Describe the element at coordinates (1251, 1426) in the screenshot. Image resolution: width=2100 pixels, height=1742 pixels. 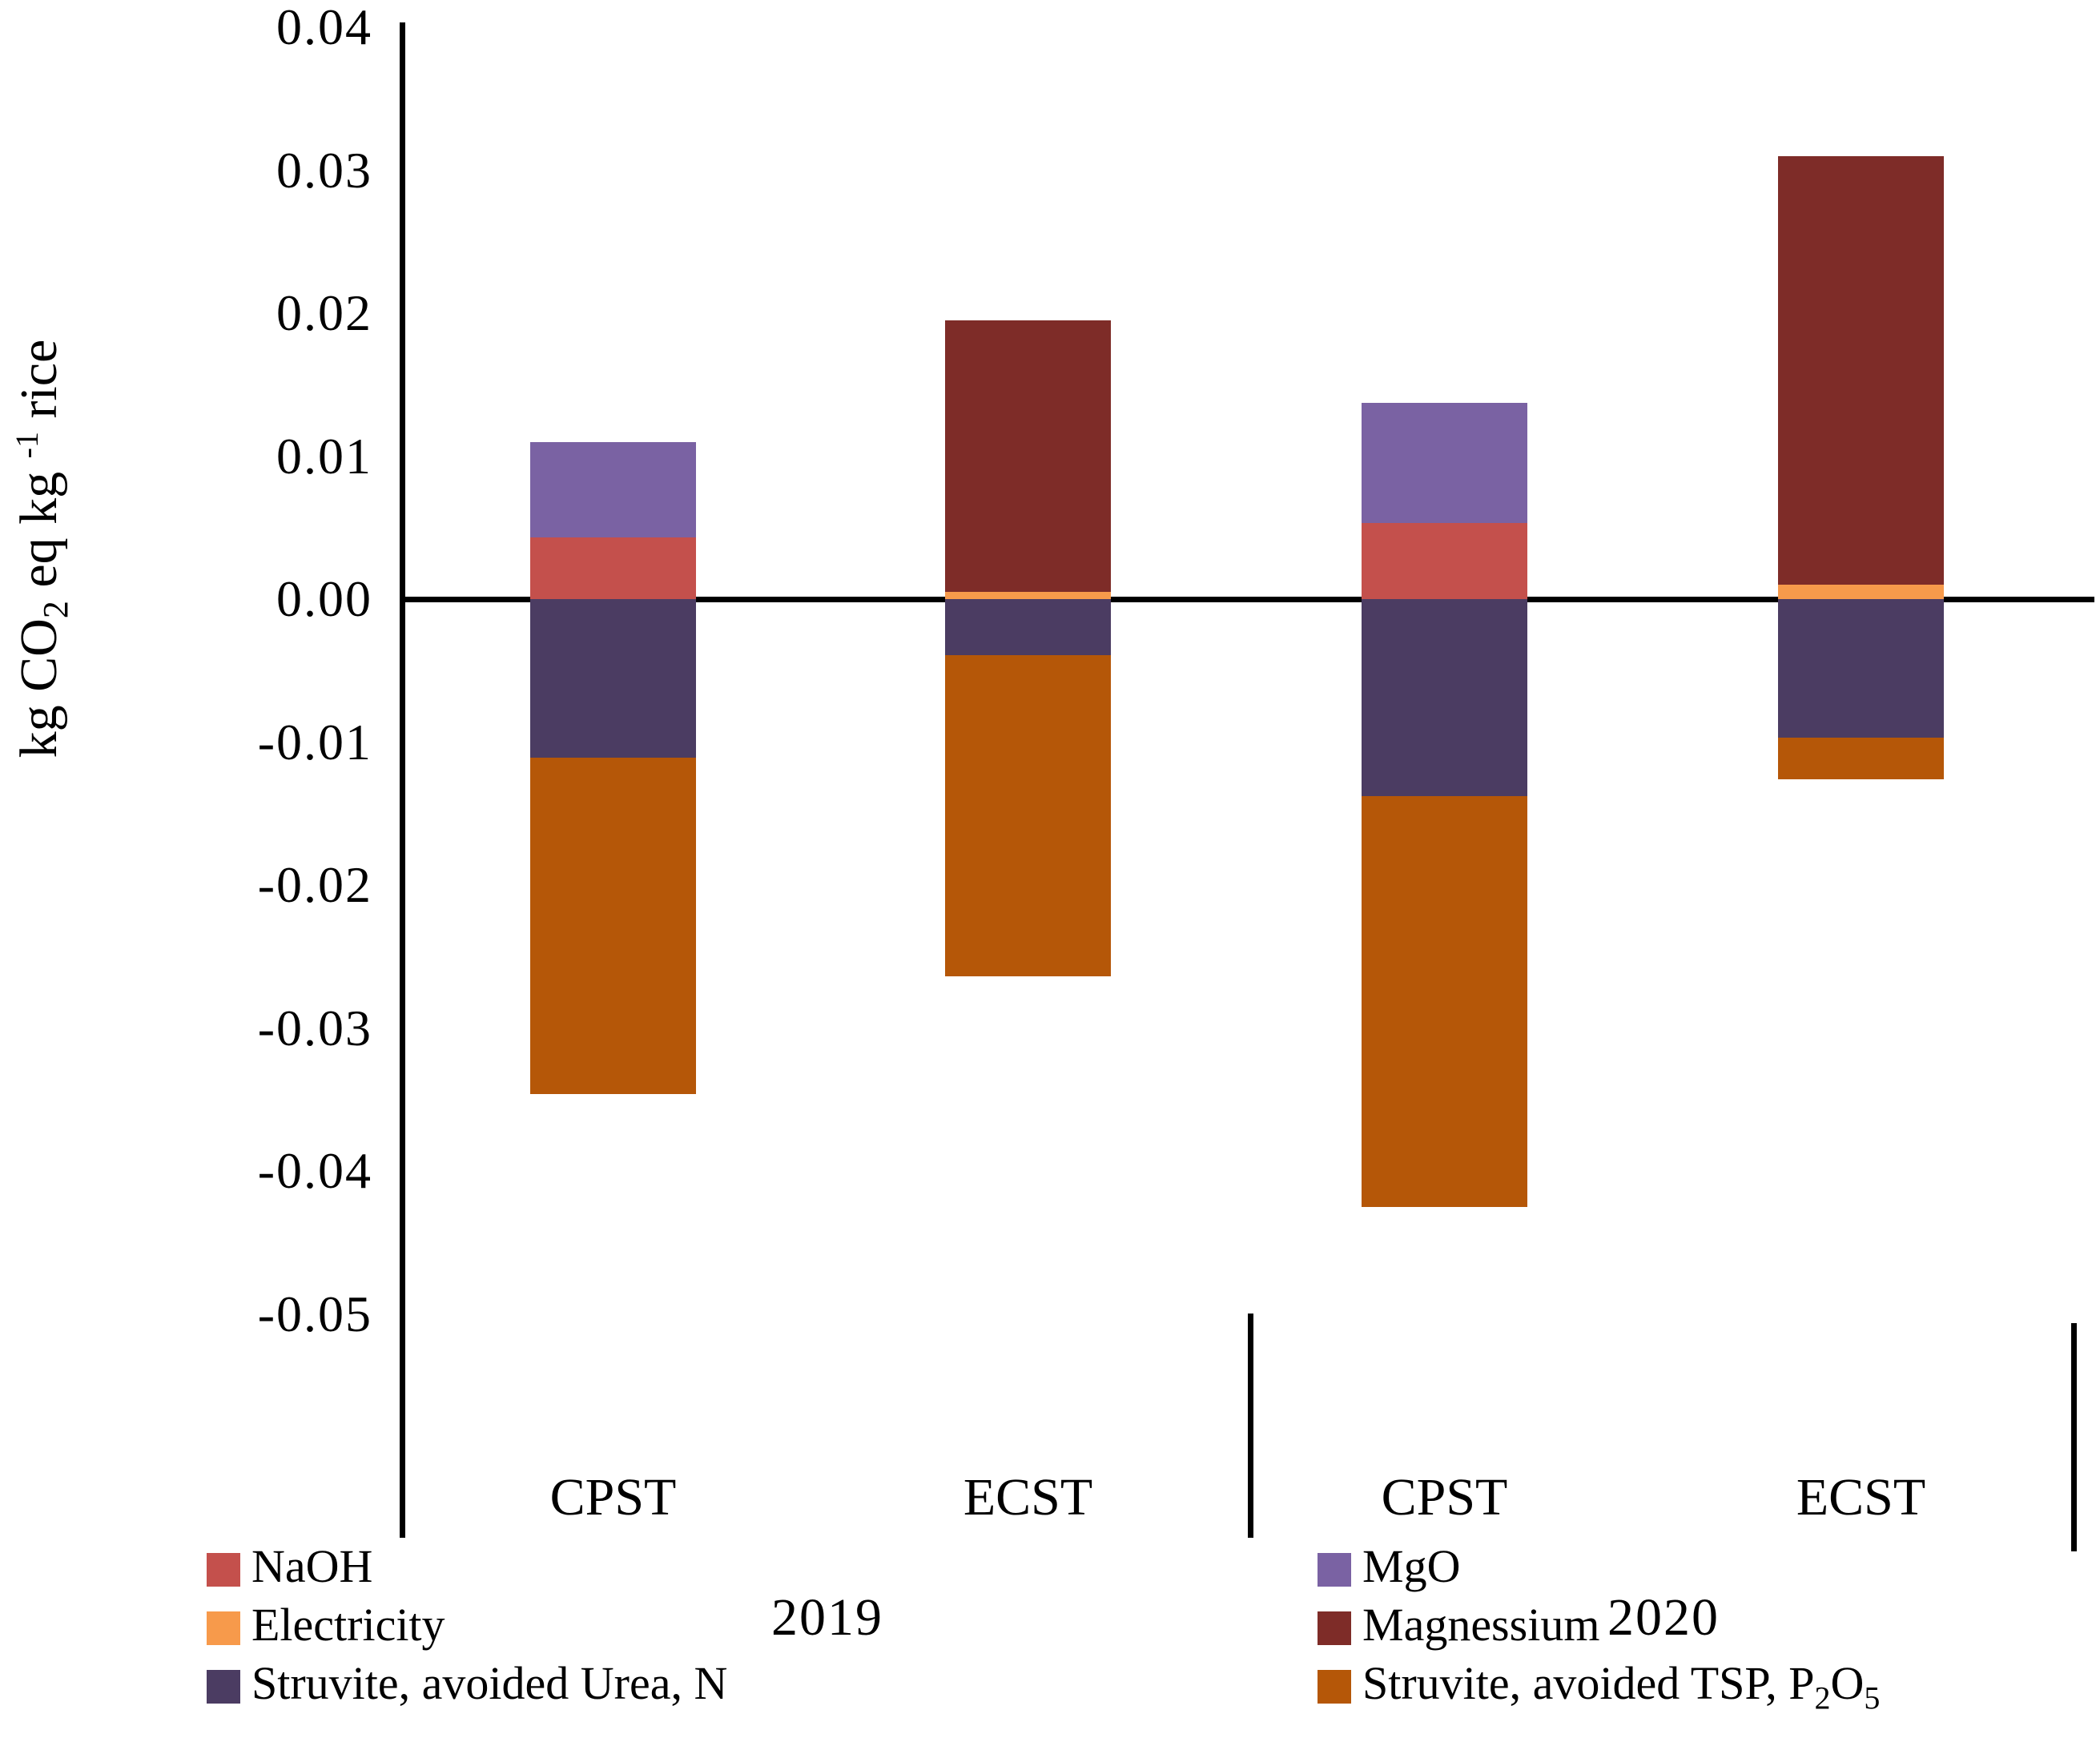
I see `group-separator-middle` at that location.